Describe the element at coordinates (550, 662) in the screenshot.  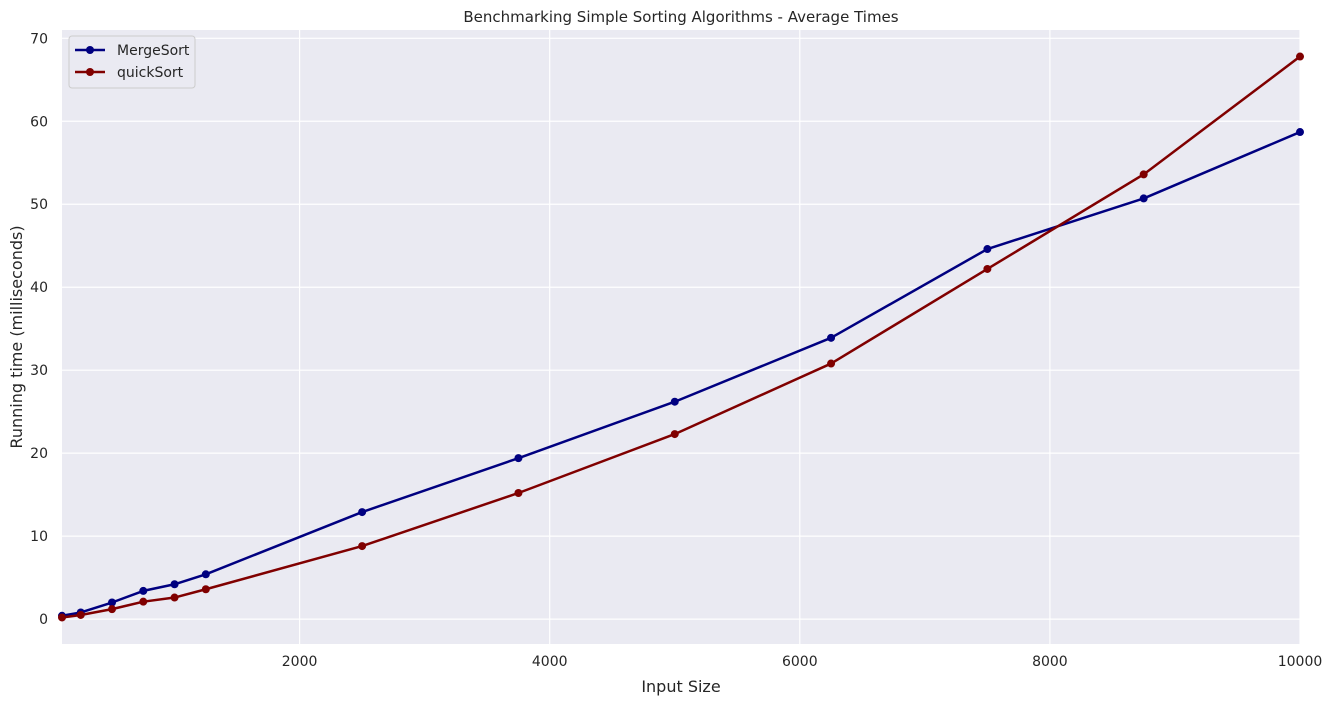
I see `x-tick-label-4000: 4000` at that location.